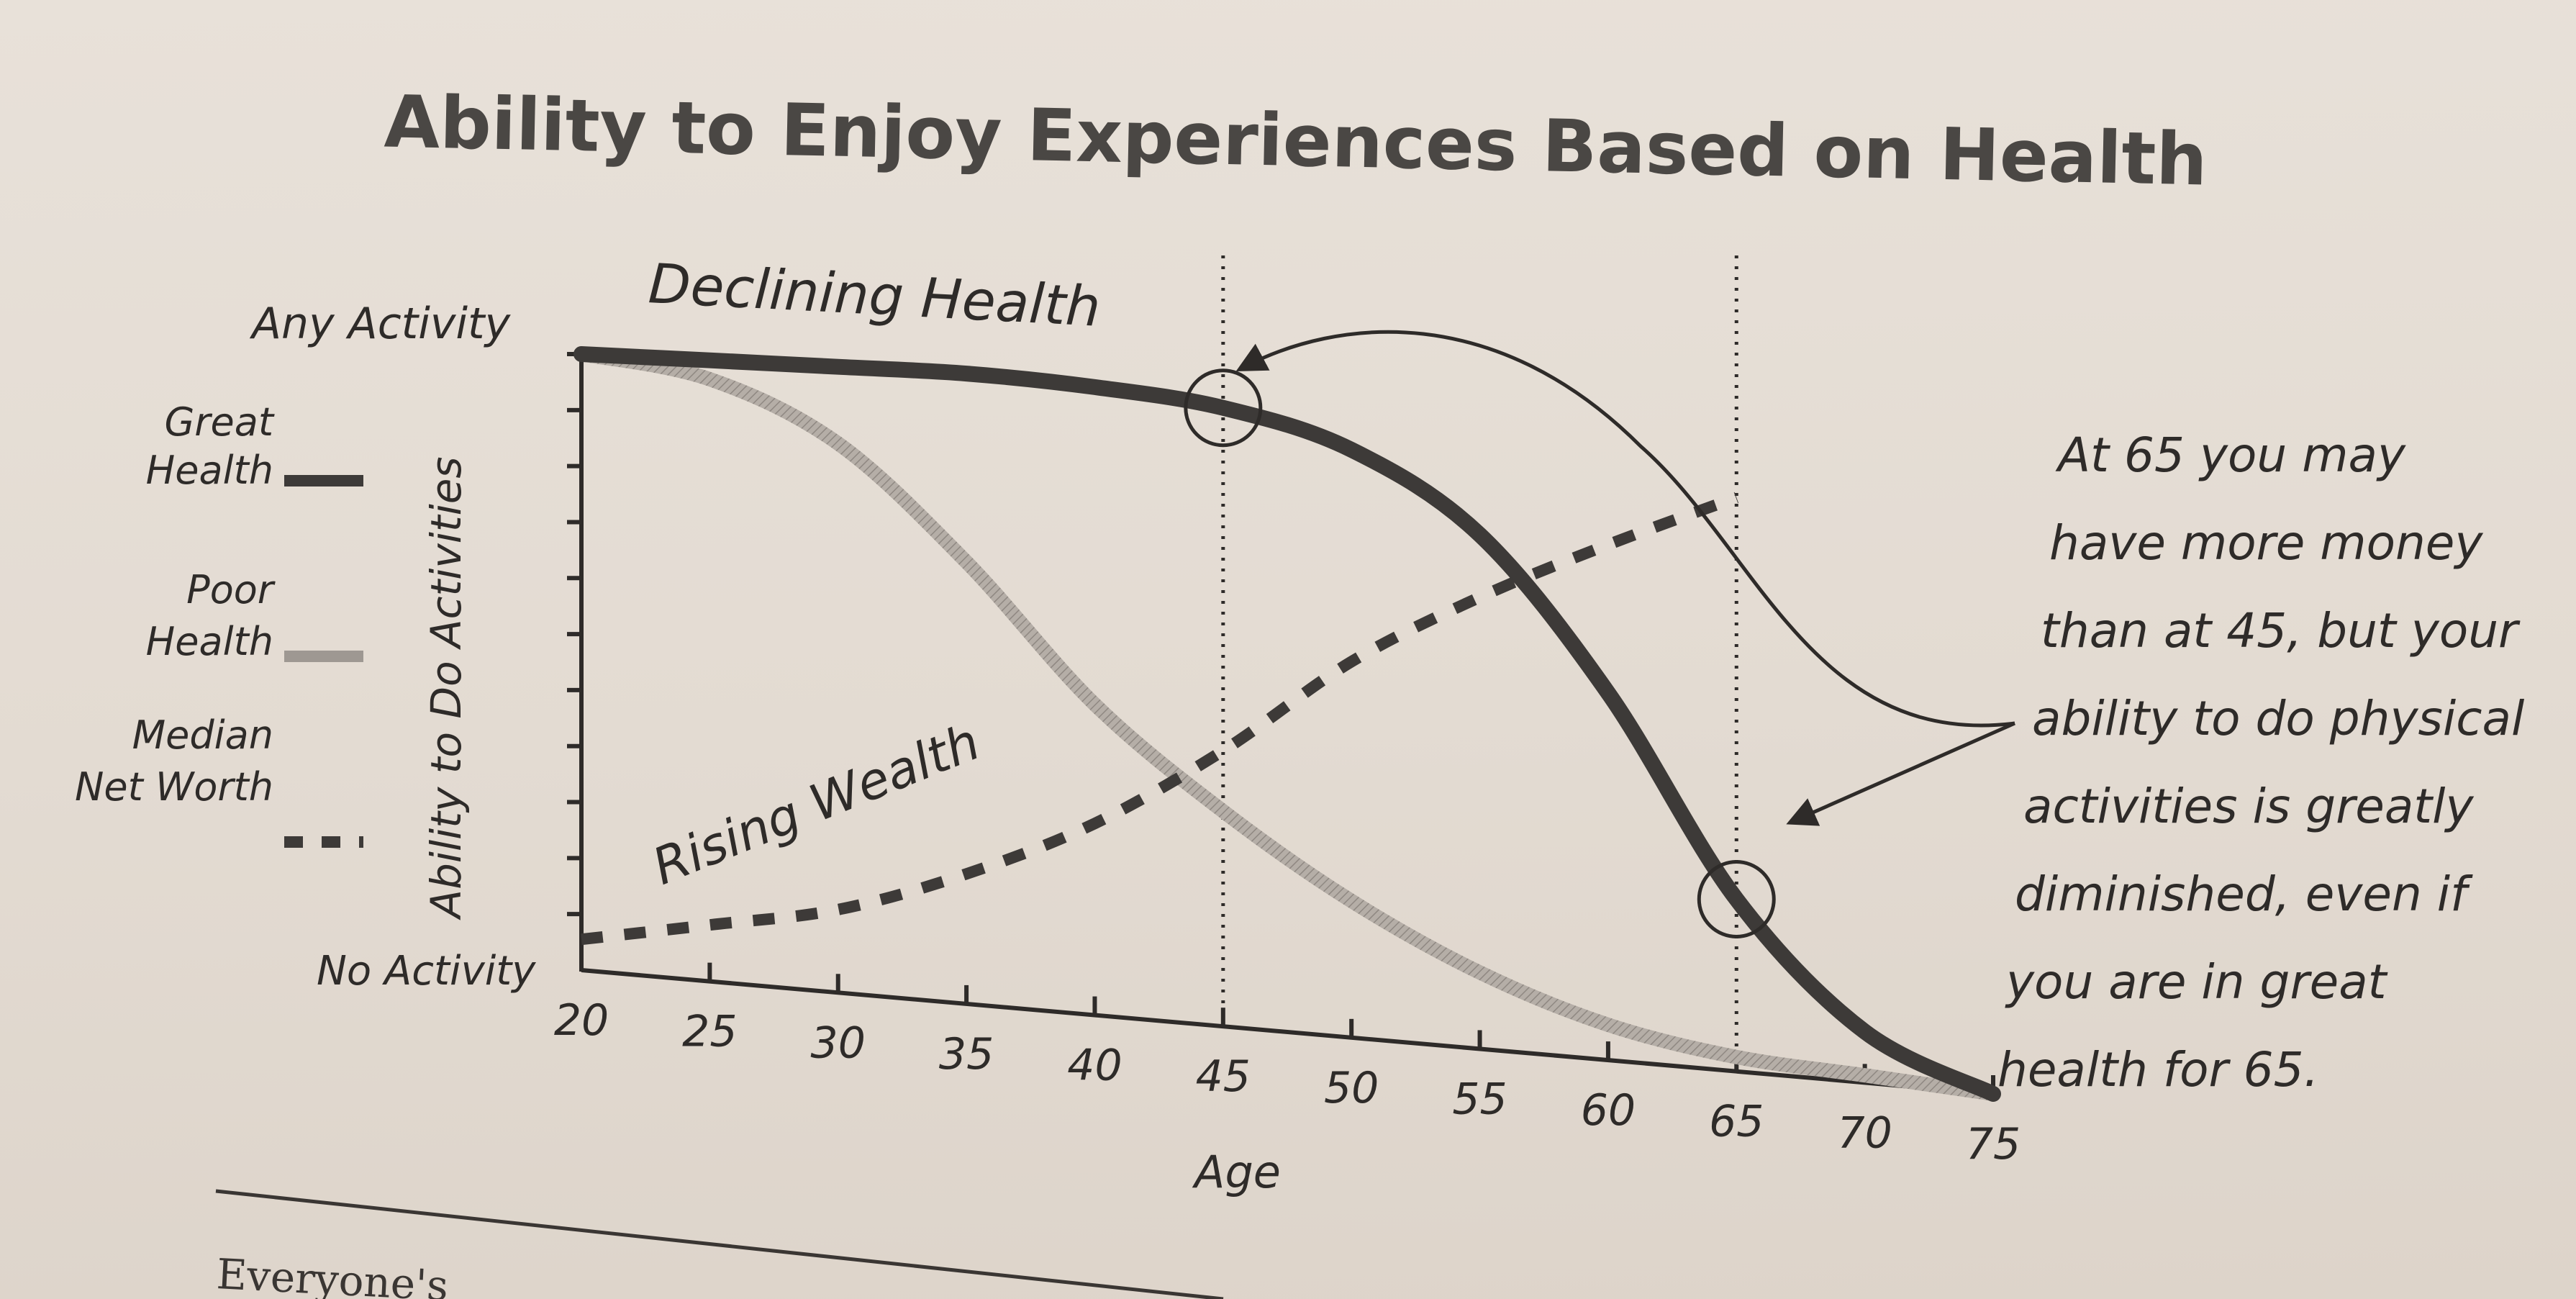 The height and width of the screenshot is (1299, 2576). I want to click on x-tick-label: 30, so click(838, 1043).